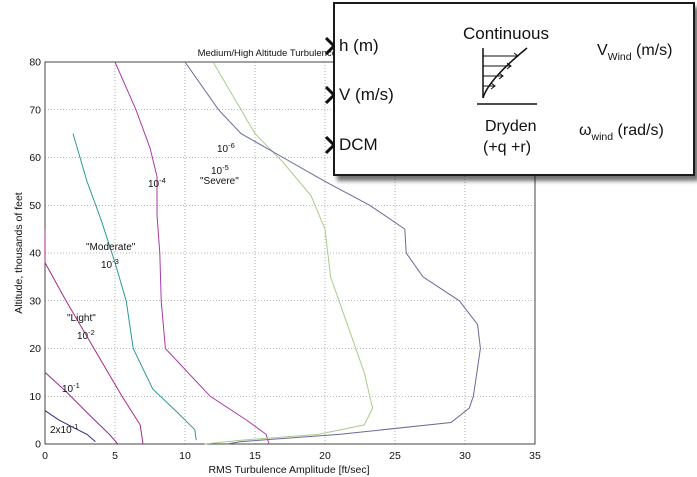 Image resolution: width=697 pixels, height=477 pixels. What do you see at coordinates (35, 206) in the screenshot?
I see `y-tick-label: 50` at bounding box center [35, 206].